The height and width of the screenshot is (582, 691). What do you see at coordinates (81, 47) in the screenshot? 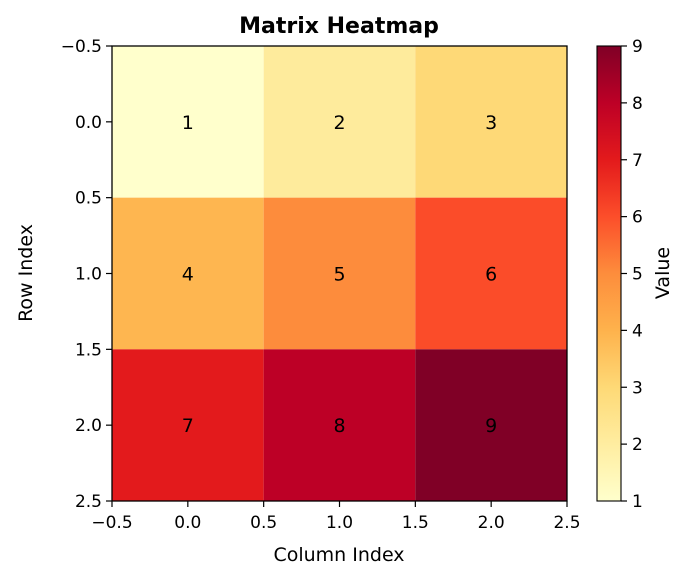
I see `y-tick-label: −0.5` at bounding box center [81, 47].